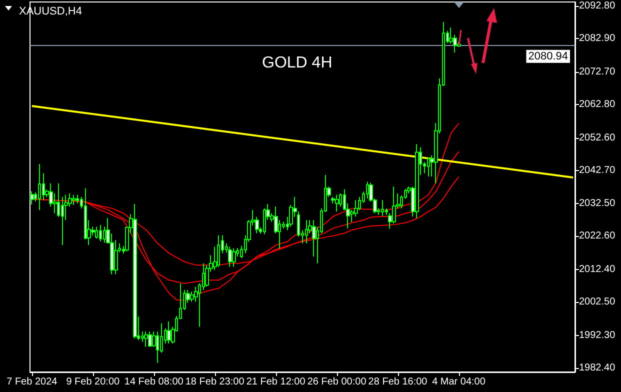 The height and width of the screenshot is (392, 621). I want to click on y-tick-label: 2002.50, so click(597, 302).